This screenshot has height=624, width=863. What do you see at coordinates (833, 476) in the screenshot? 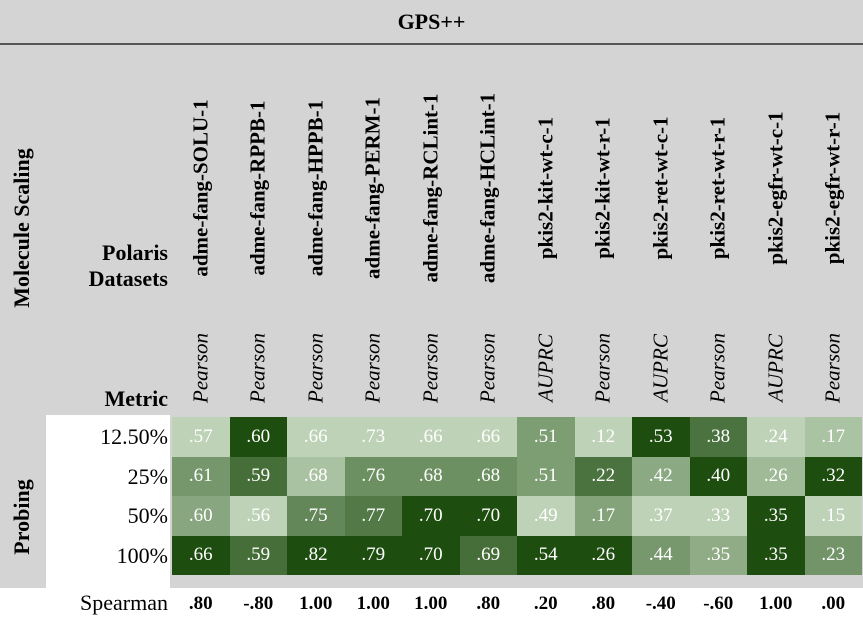
I see `heatmap-cell: .32` at bounding box center [833, 476].